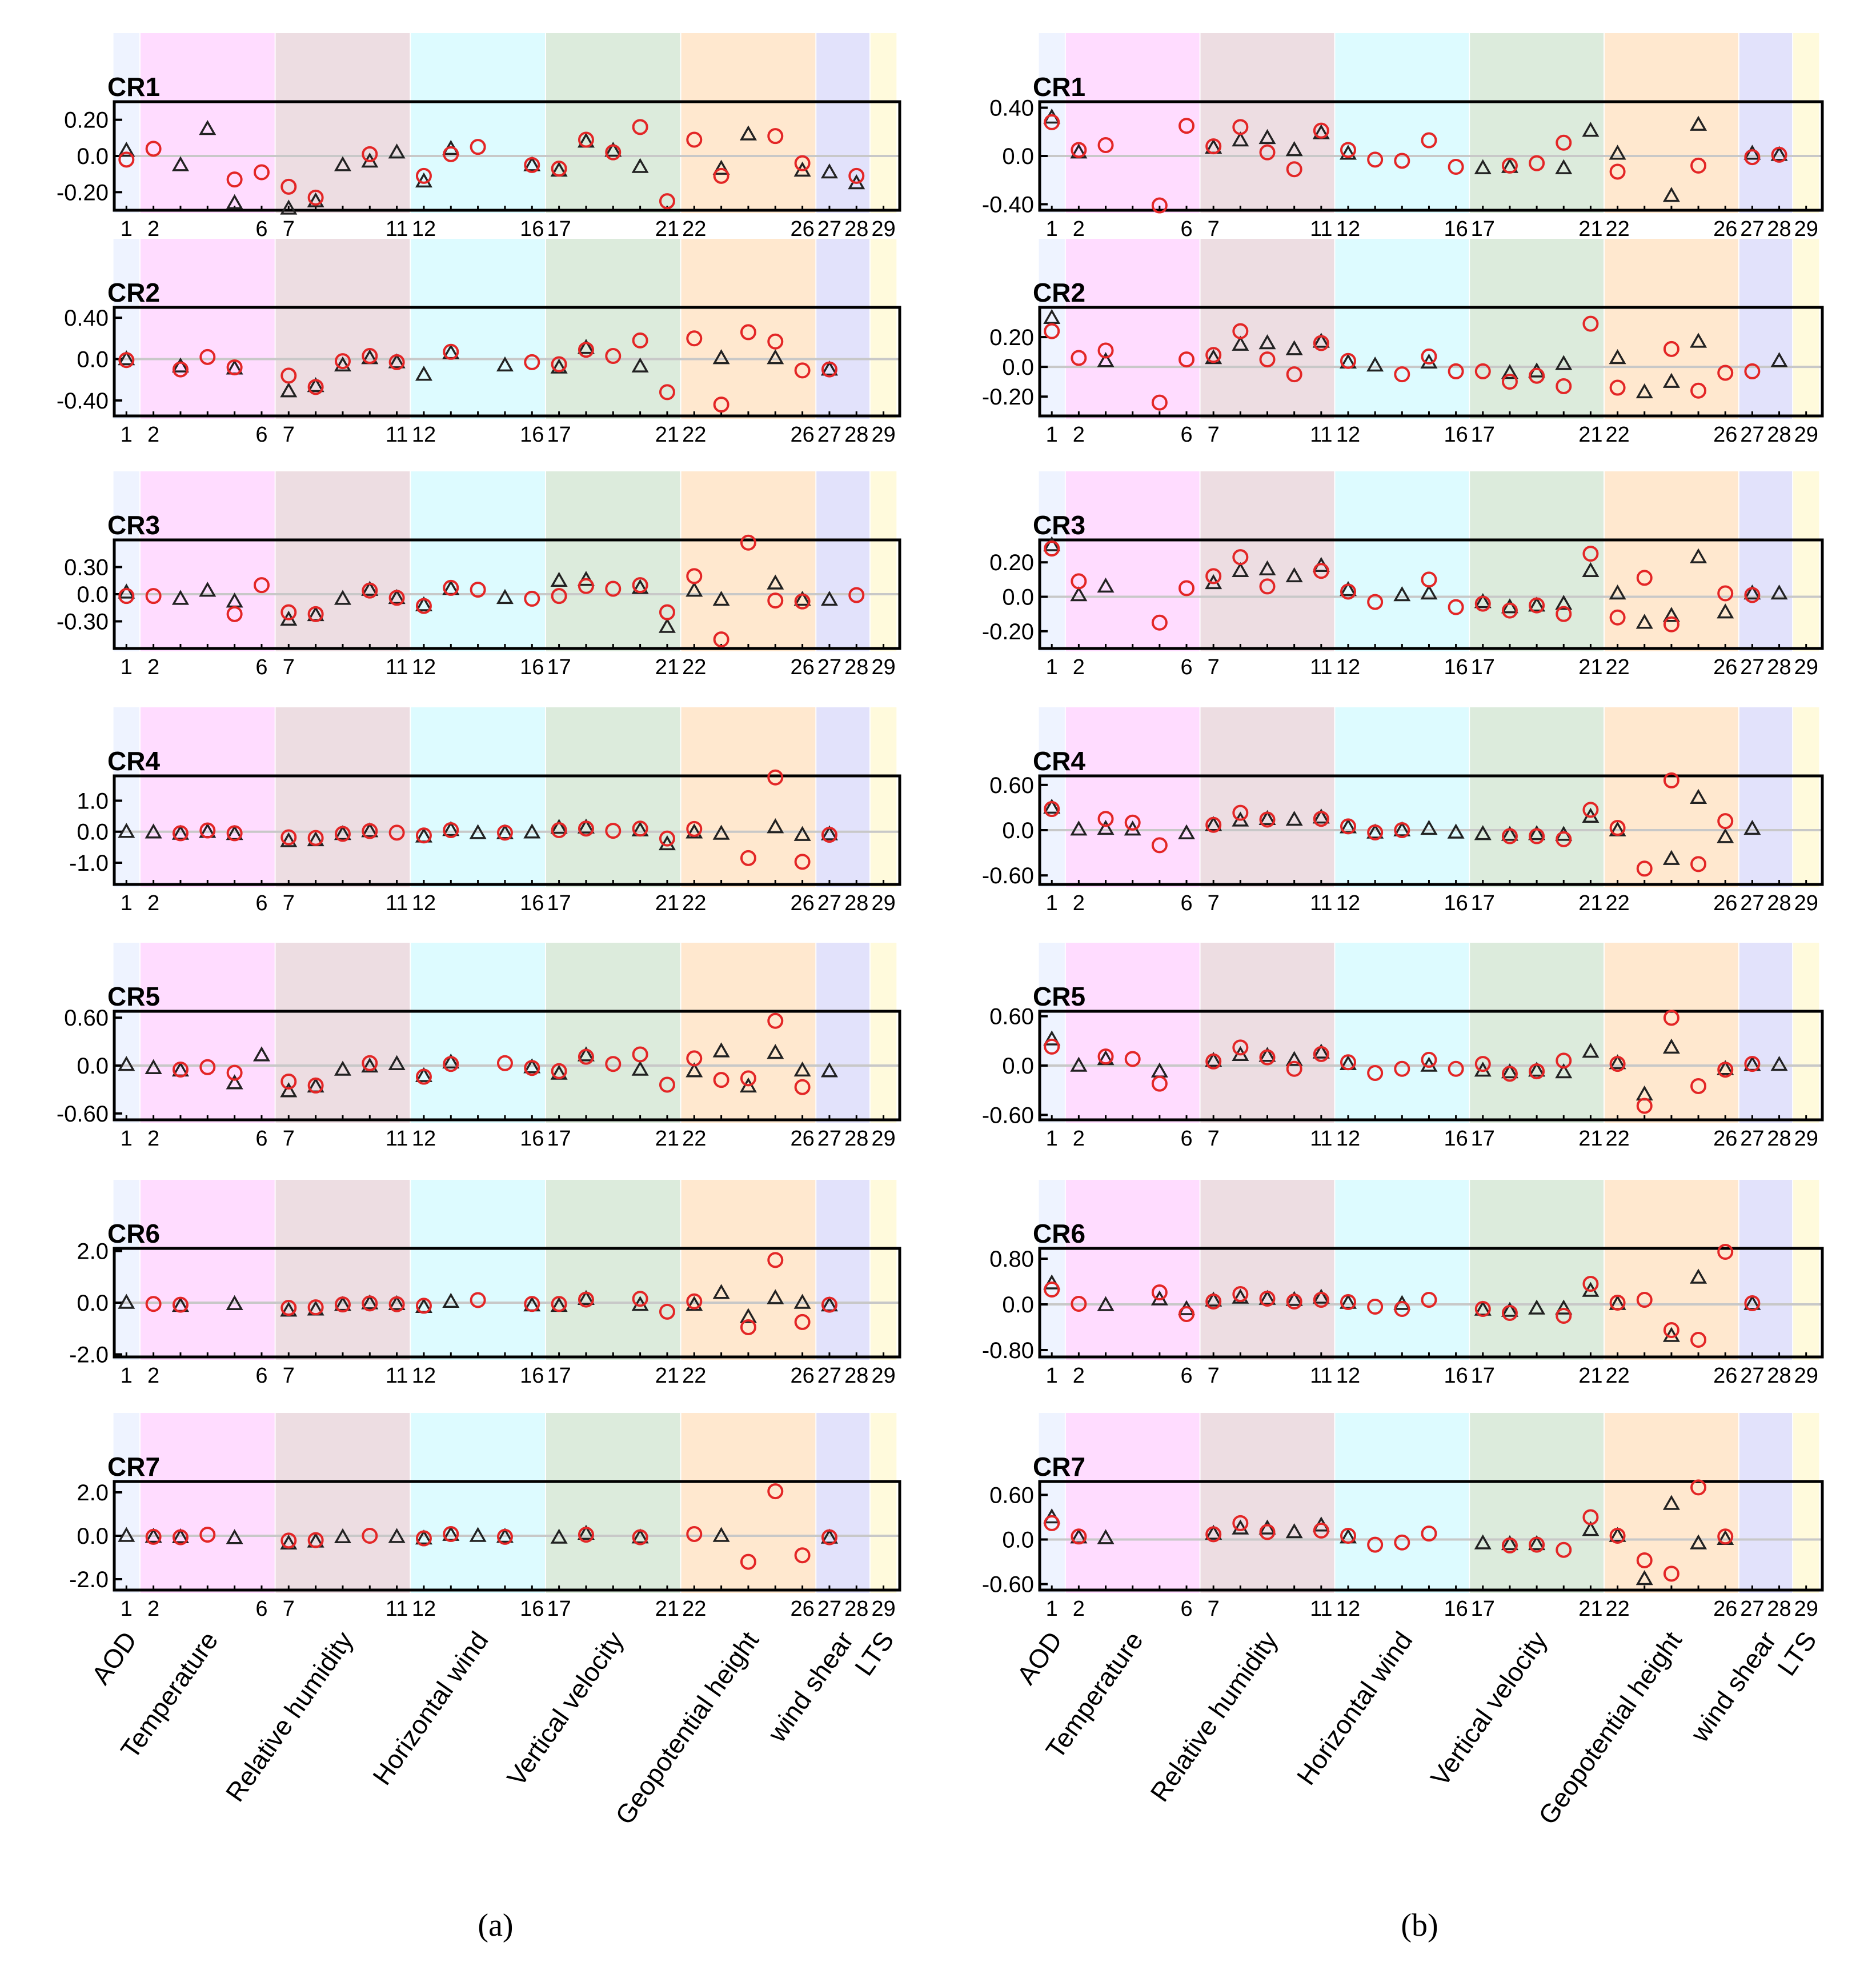 This screenshot has width=1876, height=1962. Describe the element at coordinates (1766, 1503) in the screenshot. I see `band-wind-shear` at that location.